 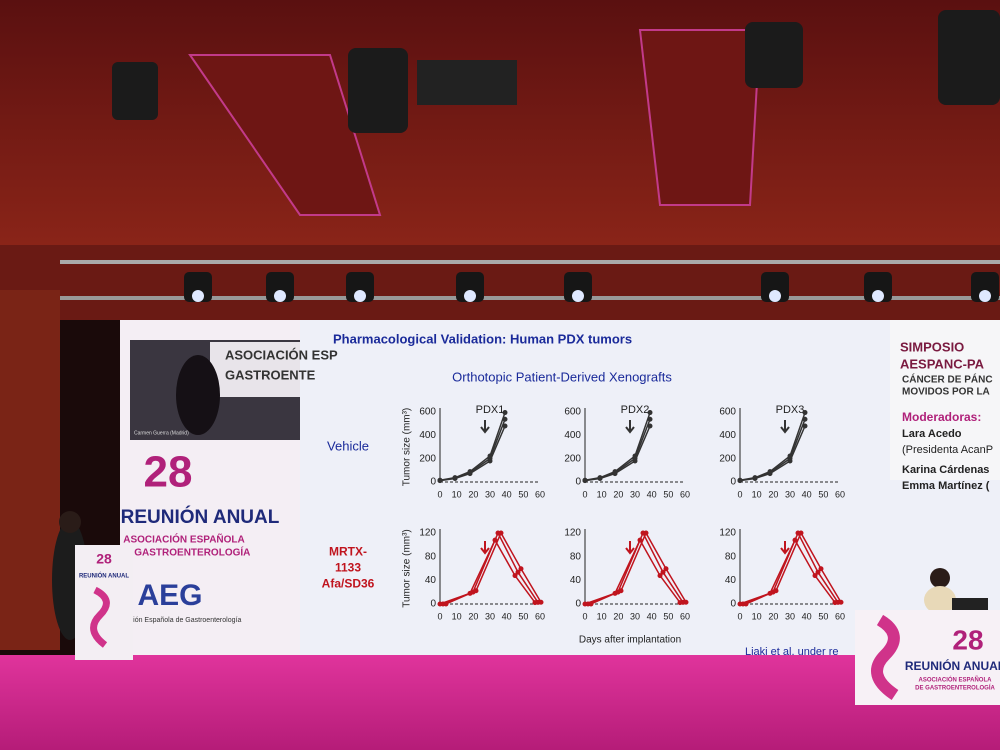 I want to click on banner-association: ASOCIACIÓN ESPAÑOLA, so click(x=956, y=680).